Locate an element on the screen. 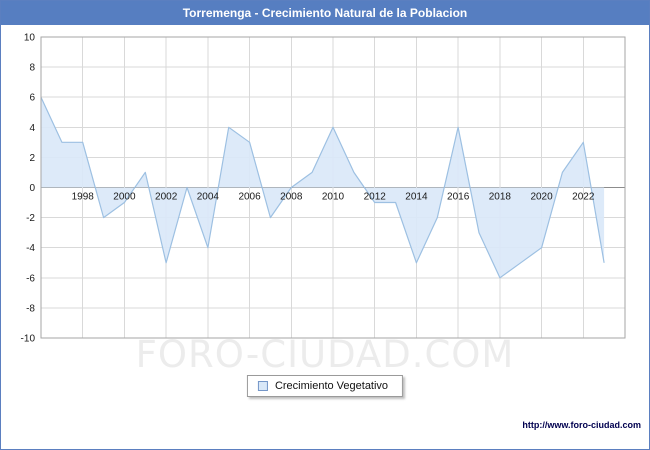 This screenshot has height=450, width=650. y-tick-label: 0 is located at coordinates (32, 188).